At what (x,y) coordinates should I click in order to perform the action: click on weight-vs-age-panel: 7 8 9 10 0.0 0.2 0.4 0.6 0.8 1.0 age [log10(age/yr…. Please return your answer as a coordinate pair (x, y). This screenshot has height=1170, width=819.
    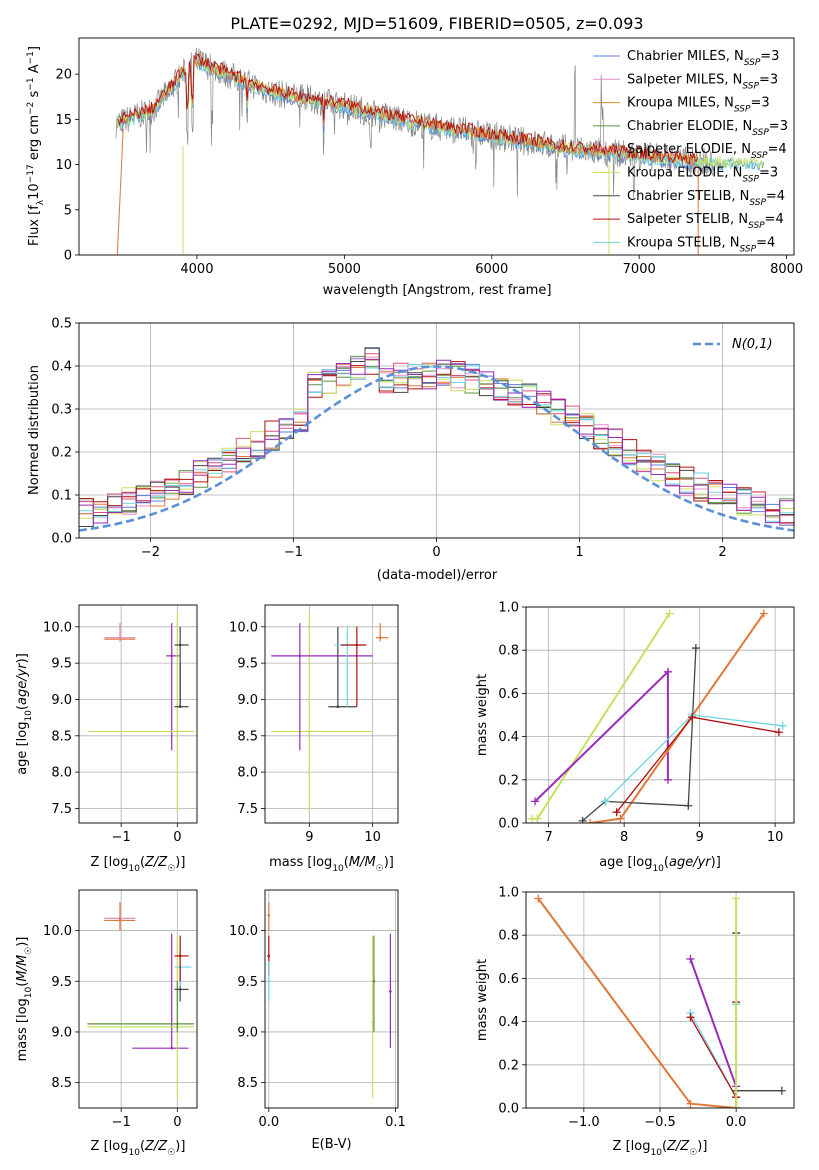
    Looking at the image, I should click on (635, 737).